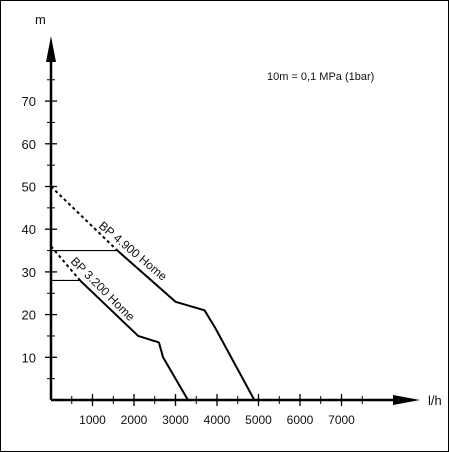 This screenshot has width=449, height=452. Describe the element at coordinates (341, 420) in the screenshot. I see `x-tick-label: 7000` at that location.